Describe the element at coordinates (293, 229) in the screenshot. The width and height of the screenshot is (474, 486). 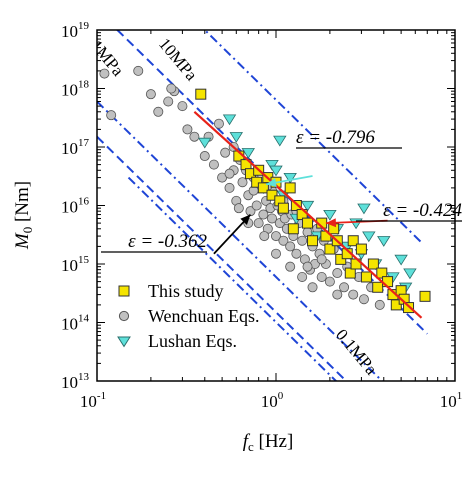
I see `point-this-study14` at that location.